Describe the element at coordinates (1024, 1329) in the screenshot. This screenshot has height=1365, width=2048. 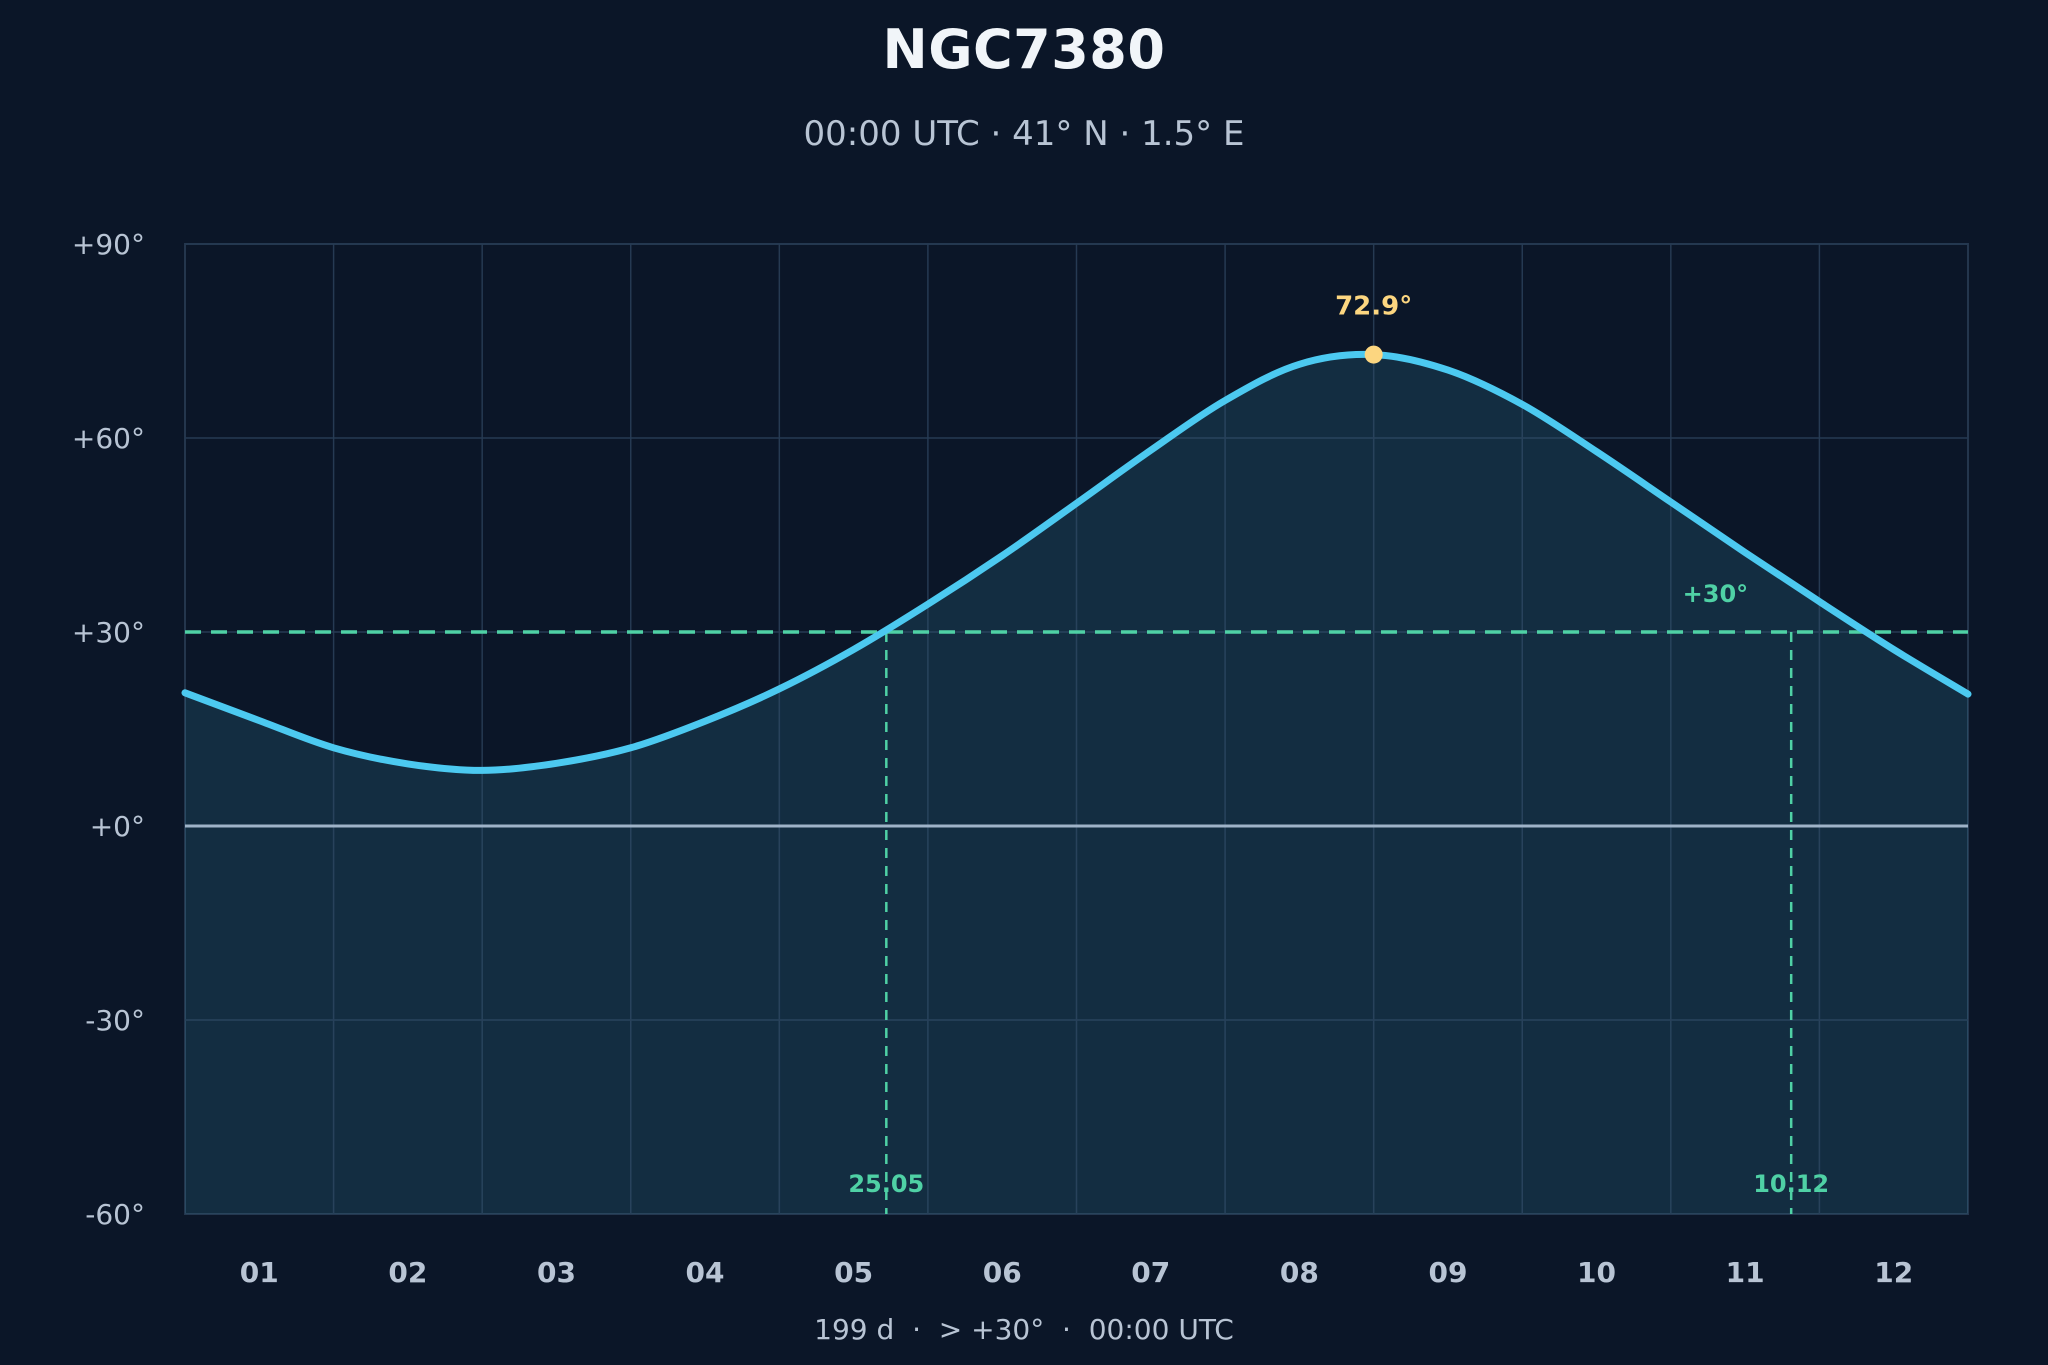
I see `chart-footer: 199 d · > +30° · 00:00 UTC` at that location.